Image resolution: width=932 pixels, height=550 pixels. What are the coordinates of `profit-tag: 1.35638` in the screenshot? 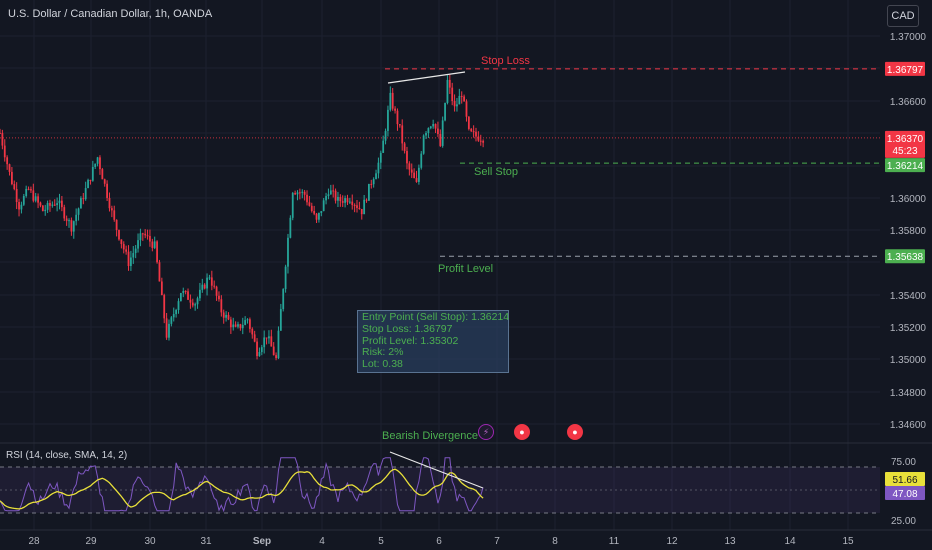 It's located at (905, 257).